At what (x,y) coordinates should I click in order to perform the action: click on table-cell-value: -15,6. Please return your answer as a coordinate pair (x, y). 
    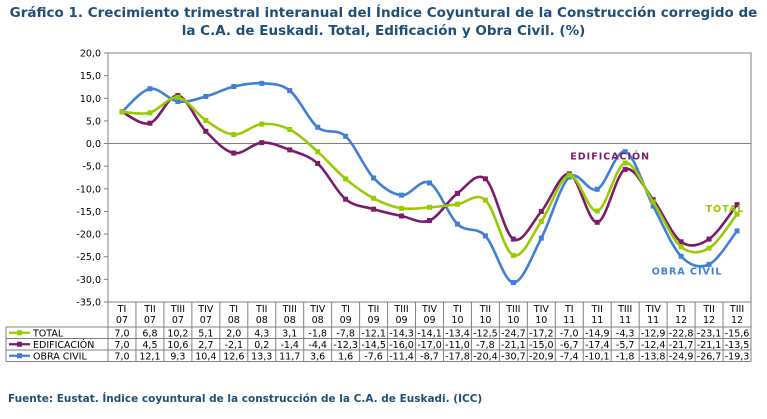
    Looking at the image, I should click on (737, 333).